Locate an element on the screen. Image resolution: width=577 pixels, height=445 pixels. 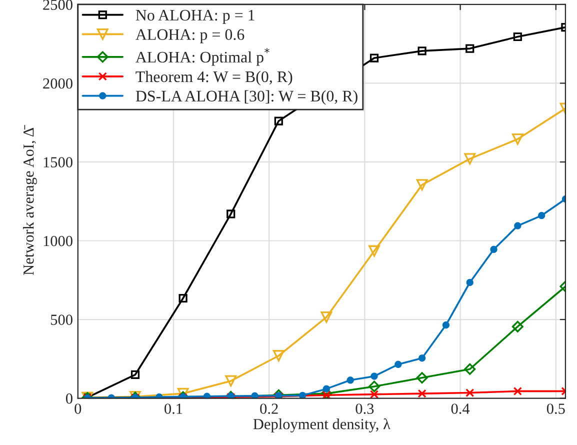
legend-label: No ALOHA: p = 1 is located at coordinates (195, 17).